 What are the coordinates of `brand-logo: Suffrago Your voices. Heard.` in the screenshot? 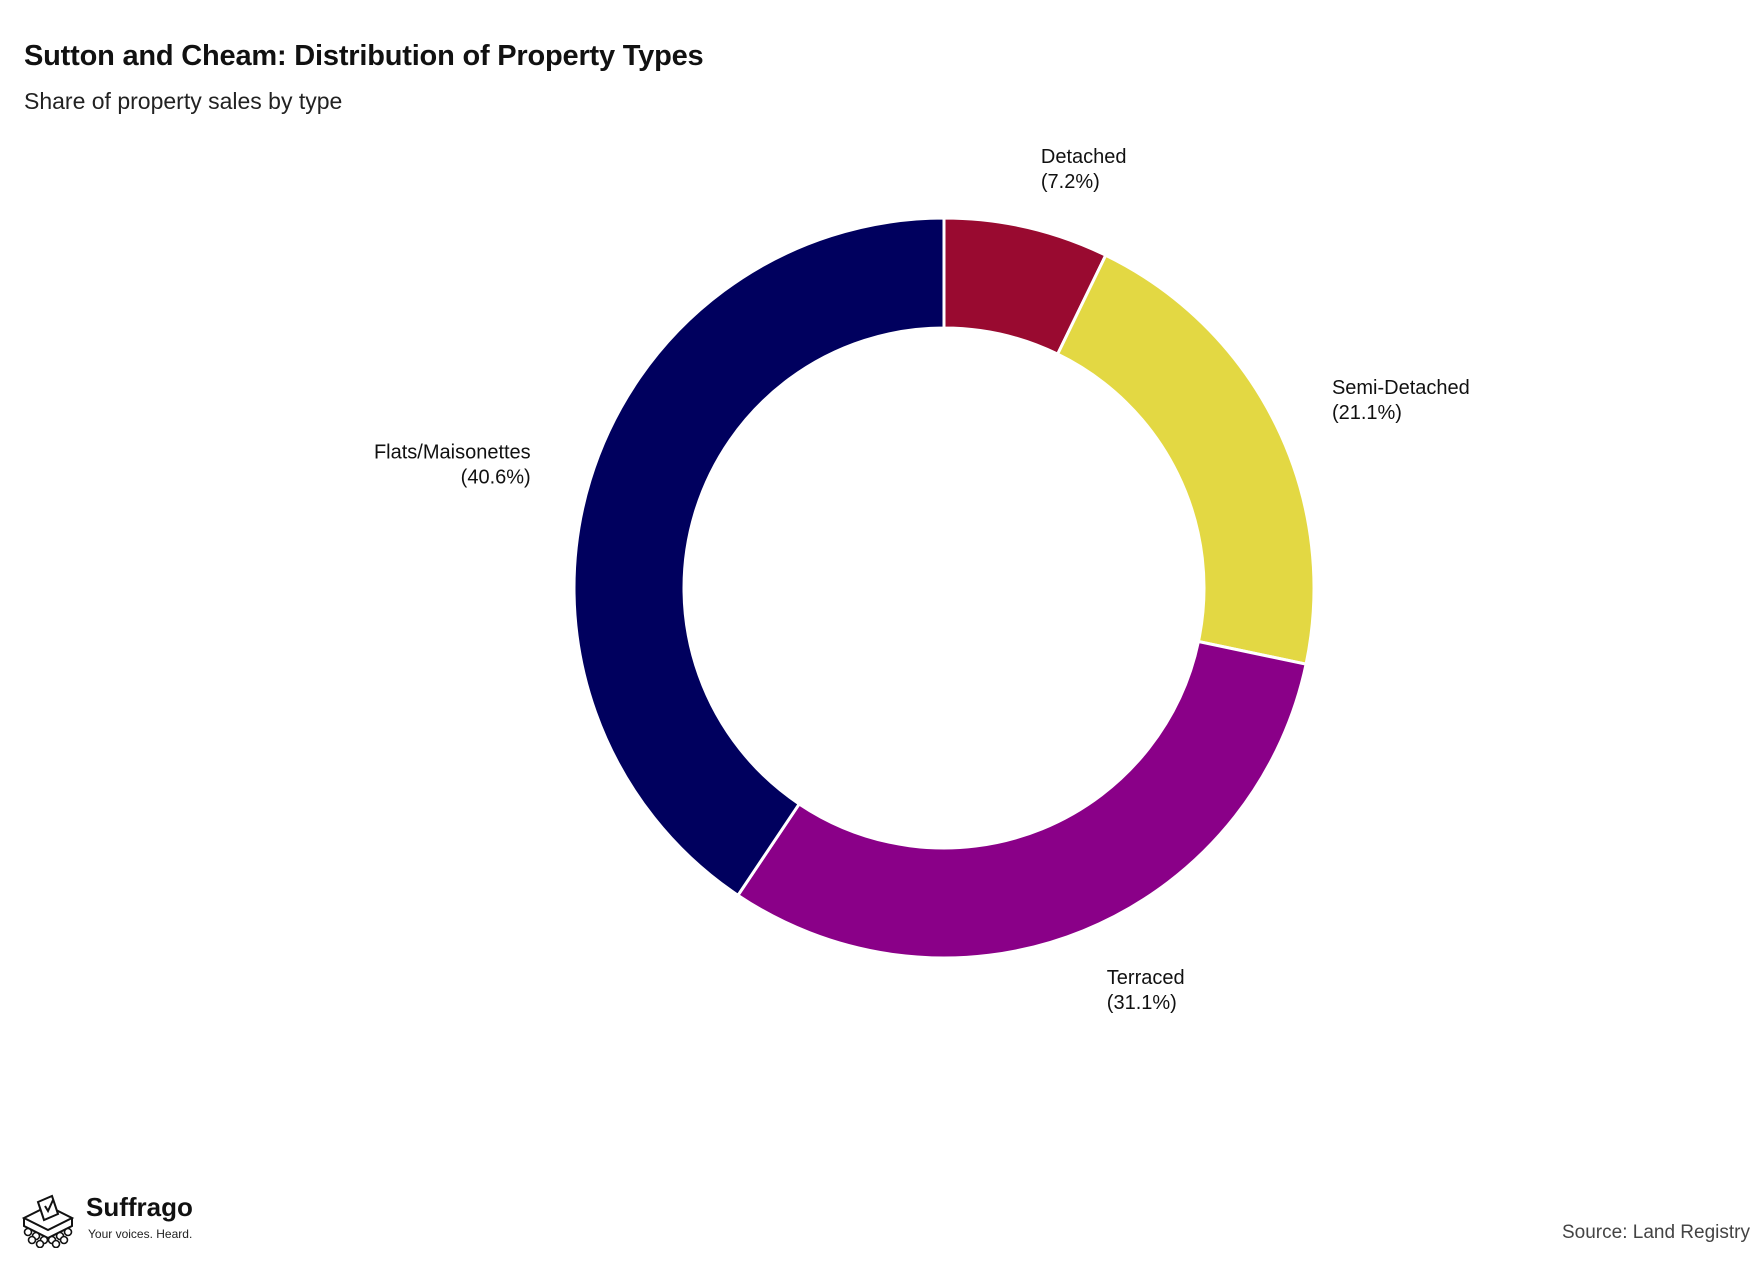 It's located at (114, 1218).